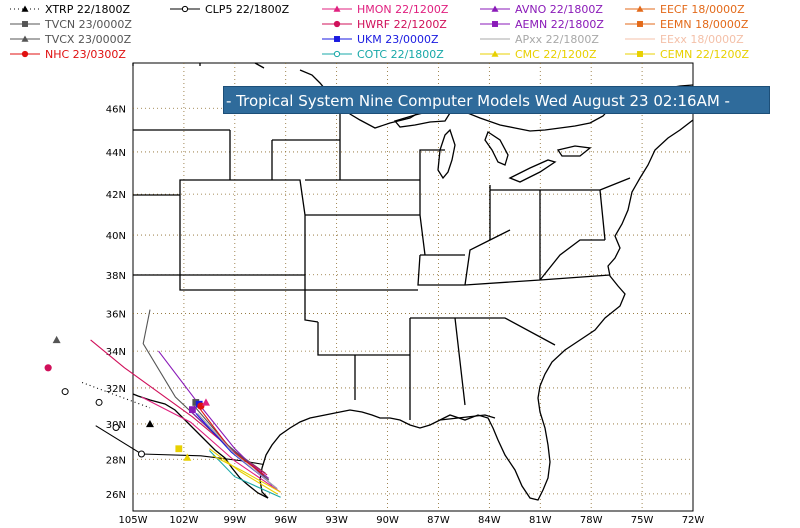 The width and height of the screenshot is (800, 528). Describe the element at coordinates (116, 389) in the screenshot. I see `lat-tick-label: 32N` at that location.